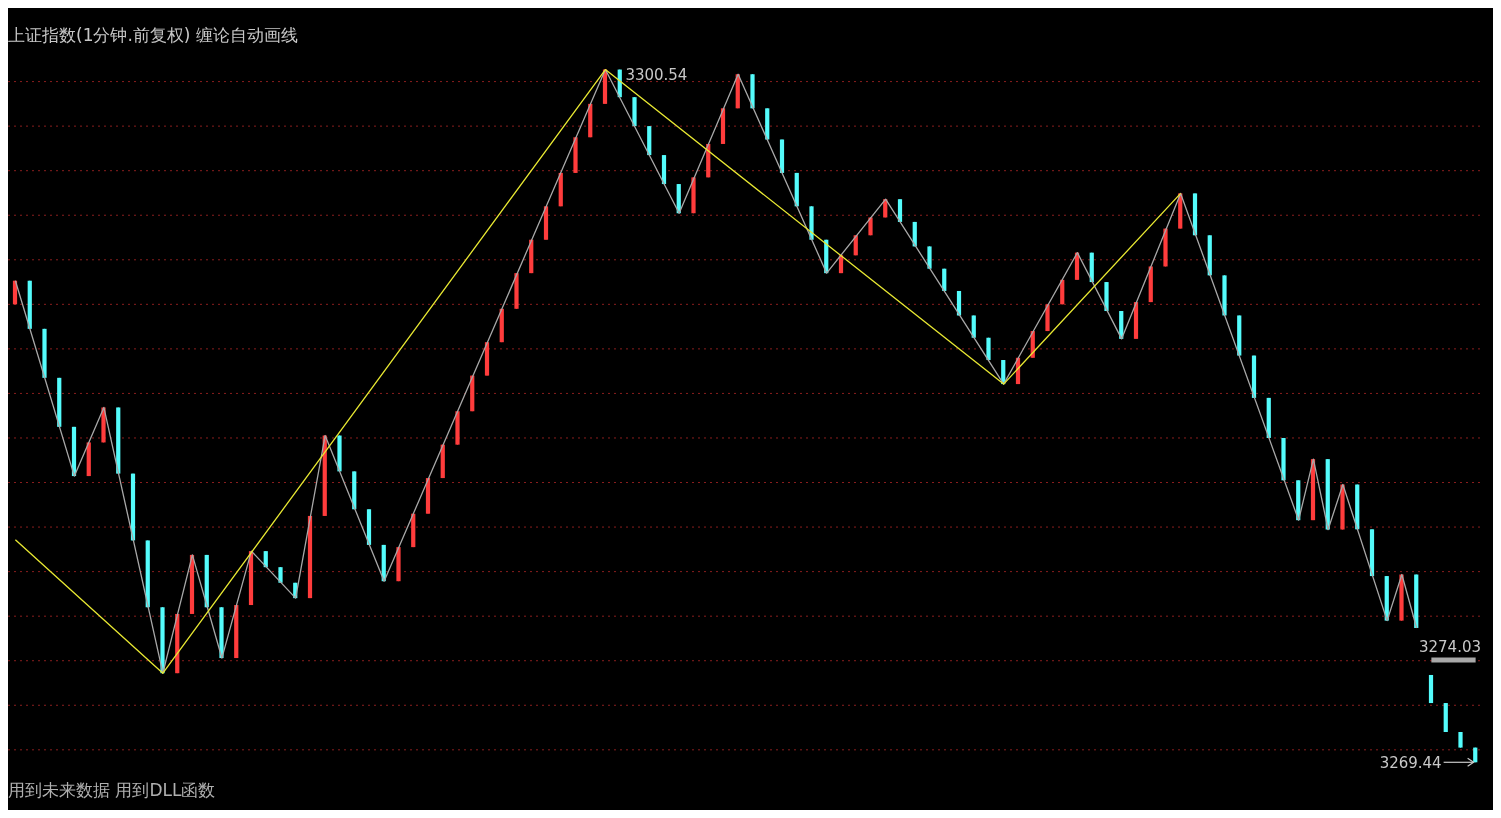 Image resolution: width=1501 pixels, height=818 pixels. What do you see at coordinates (153, 35) in the screenshot?
I see `chart-title: 上证指数(1分钟.前复权) 缠论自动画线` at bounding box center [153, 35].